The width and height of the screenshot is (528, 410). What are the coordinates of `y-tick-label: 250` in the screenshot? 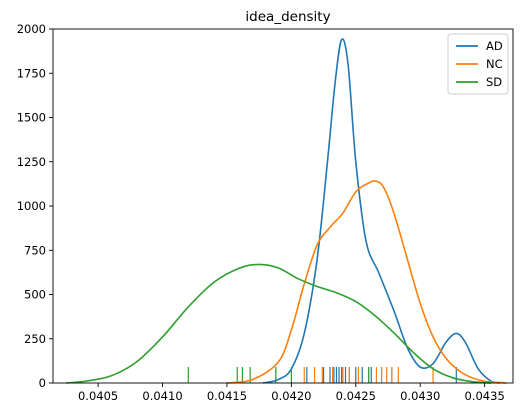 It's located at (35, 339).